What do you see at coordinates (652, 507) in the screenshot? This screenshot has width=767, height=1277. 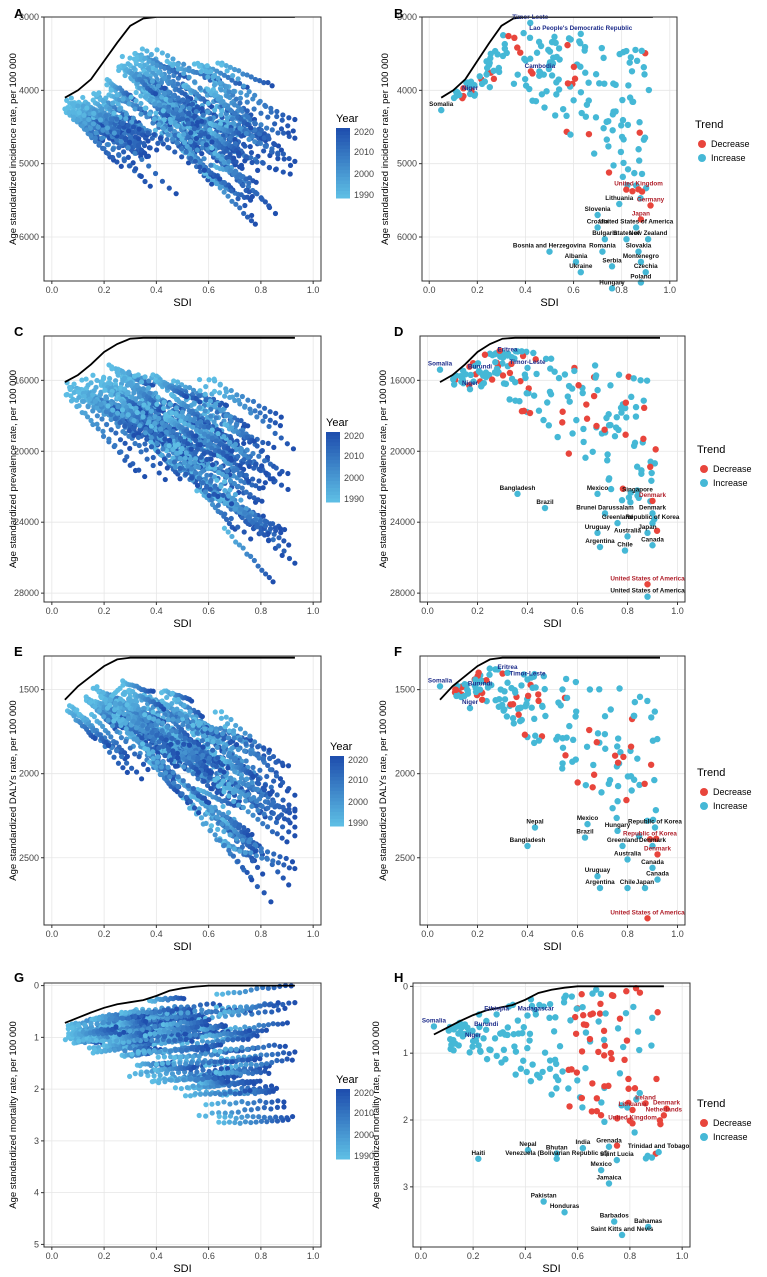 I see `country-label: Denmark` at bounding box center [652, 507].